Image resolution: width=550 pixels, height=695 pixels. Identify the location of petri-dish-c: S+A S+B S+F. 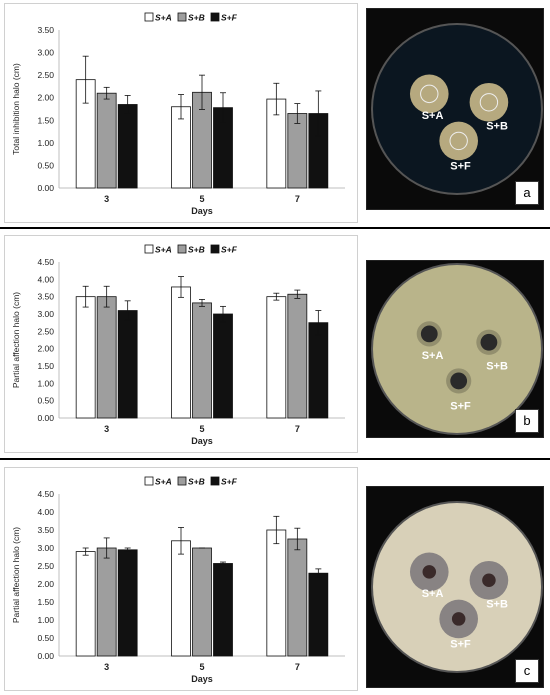
(455, 587).